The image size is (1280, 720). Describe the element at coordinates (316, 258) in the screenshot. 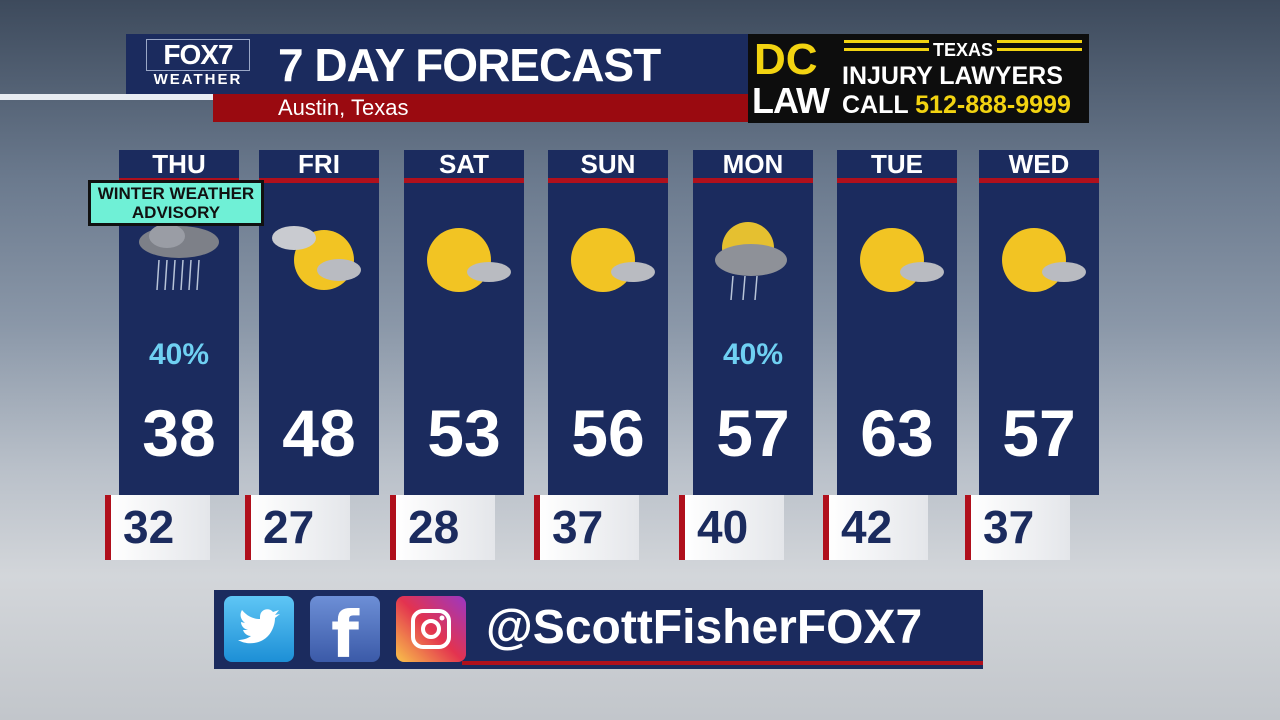

I see `partly-cloudy-icon` at that location.